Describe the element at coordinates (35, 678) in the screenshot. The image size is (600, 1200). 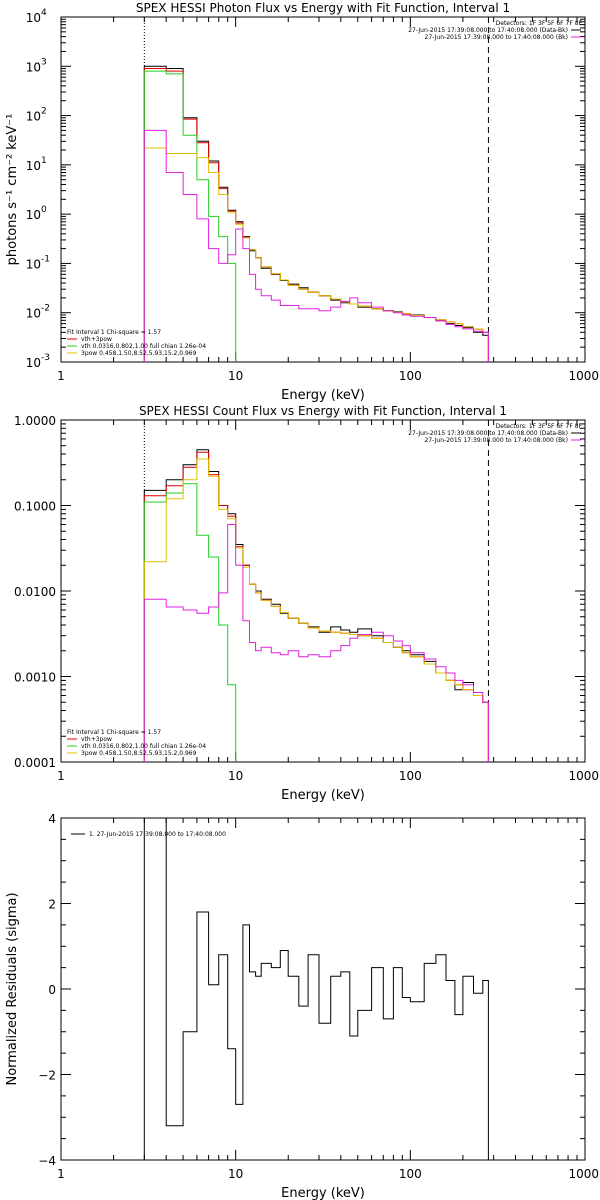
I see `y-tick-label: 0.0010` at that location.